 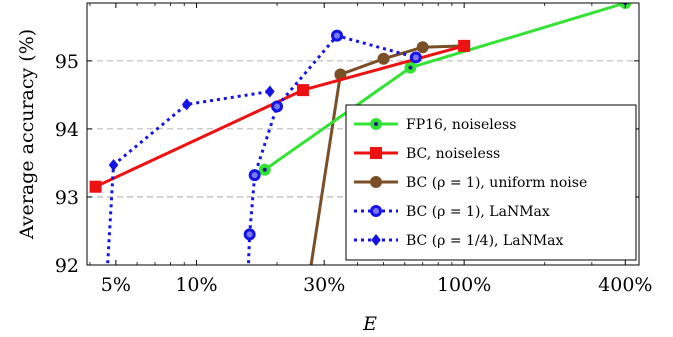 What do you see at coordinates (324, 285) in the screenshot?
I see `x-tick-label: 30%` at bounding box center [324, 285].